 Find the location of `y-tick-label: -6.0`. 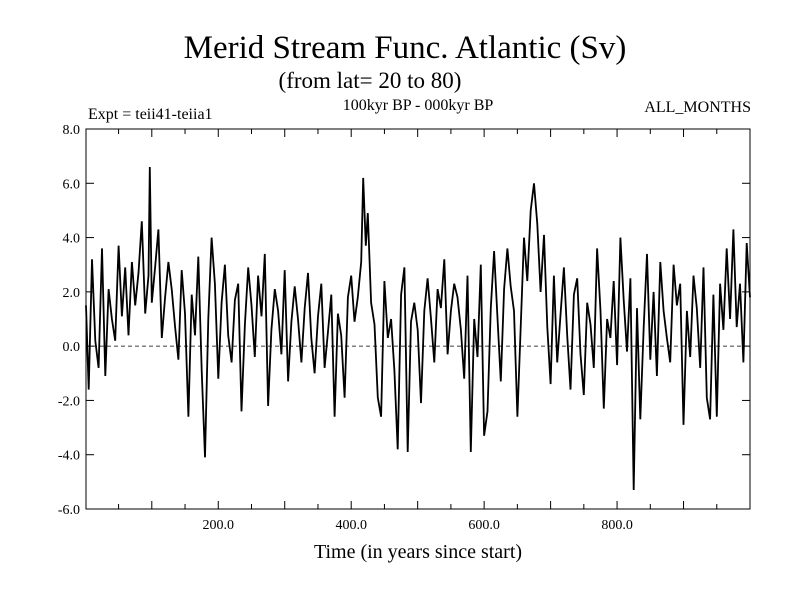

y-tick-label: -6.0 is located at coordinates (69, 510).